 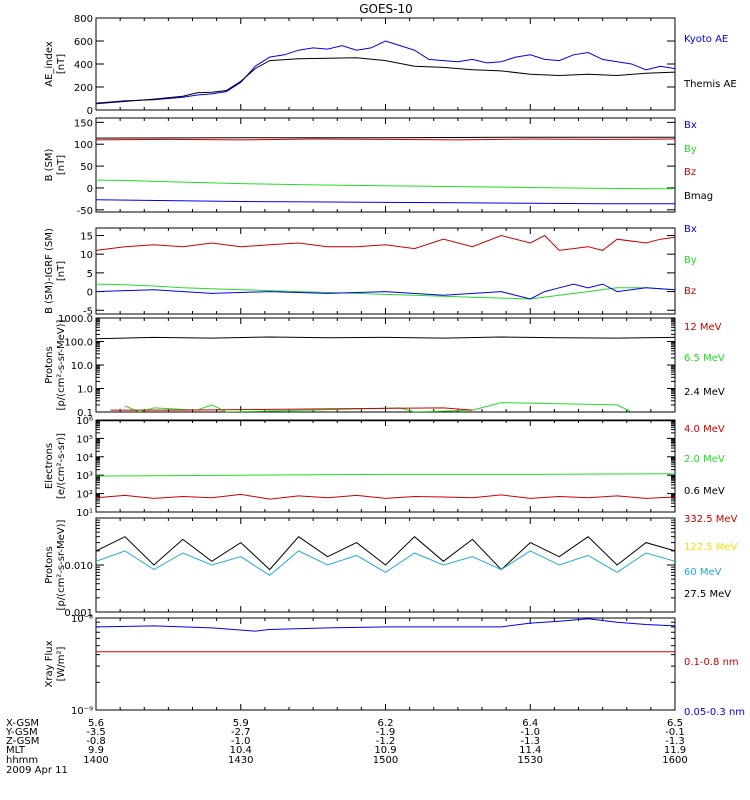 What do you see at coordinates (711, 519) in the screenshot?
I see `legend-entry: 332.5 MeV` at bounding box center [711, 519].